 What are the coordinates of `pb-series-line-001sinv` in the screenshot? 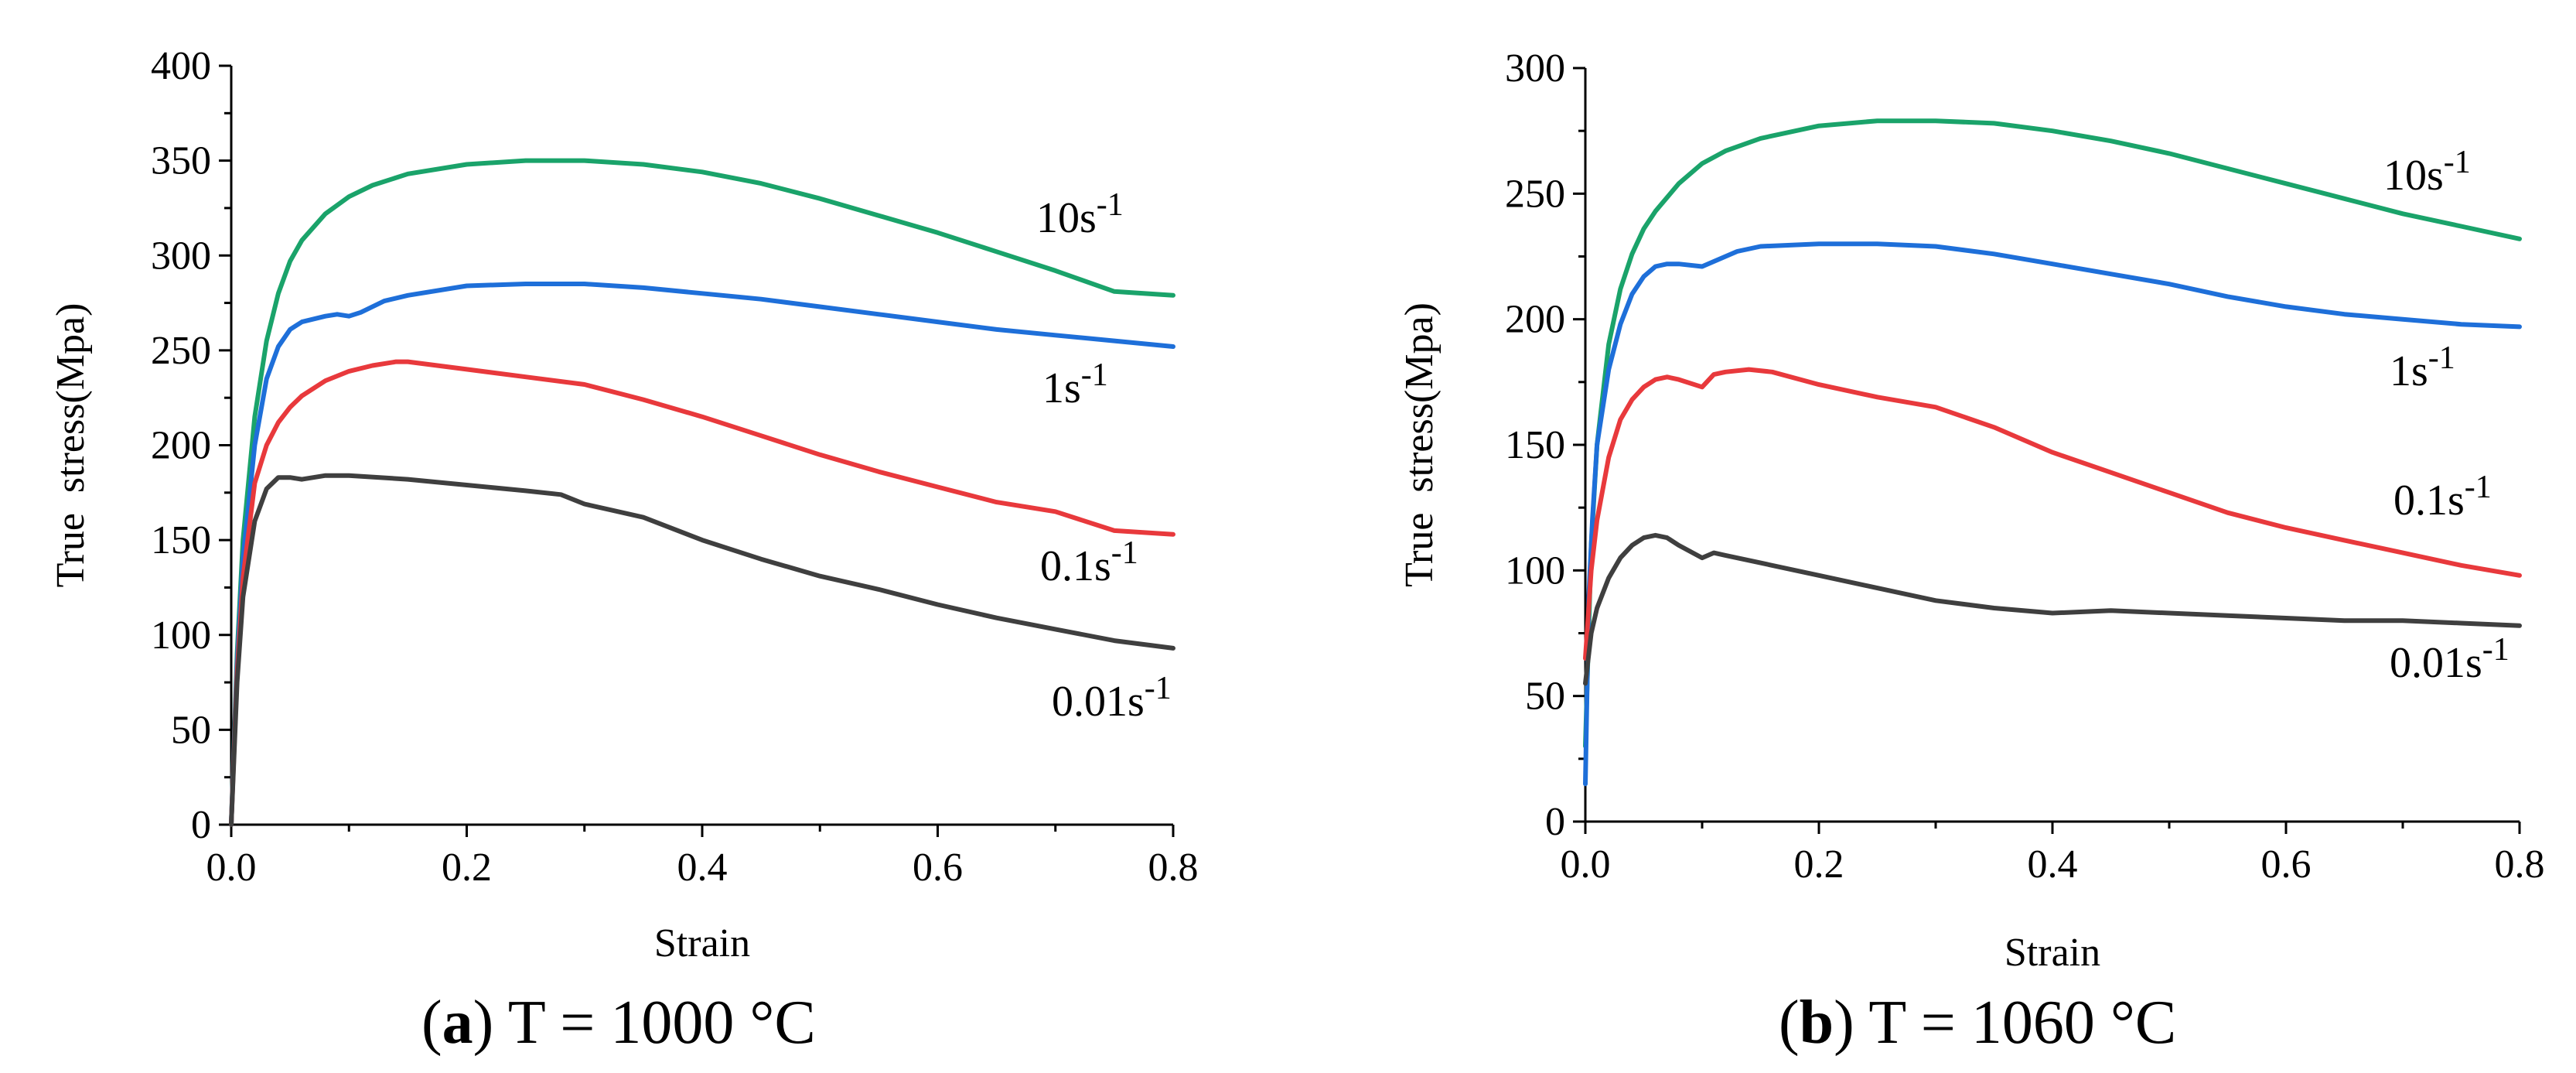 It's located at (2053, 609).